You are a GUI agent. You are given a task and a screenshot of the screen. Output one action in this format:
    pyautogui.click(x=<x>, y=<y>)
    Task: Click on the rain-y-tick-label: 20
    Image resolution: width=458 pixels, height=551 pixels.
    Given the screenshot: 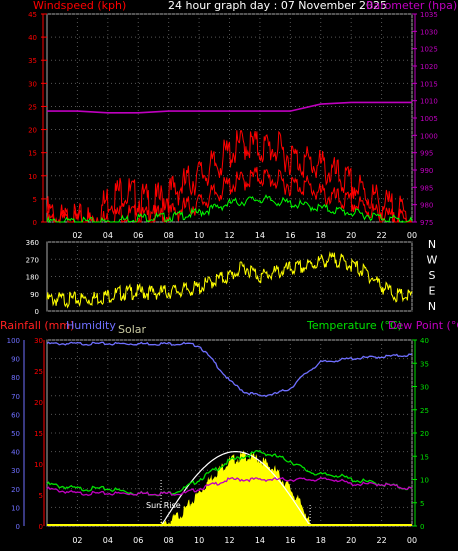 What is the action you would take?
    pyautogui.click(x=38, y=403)
    